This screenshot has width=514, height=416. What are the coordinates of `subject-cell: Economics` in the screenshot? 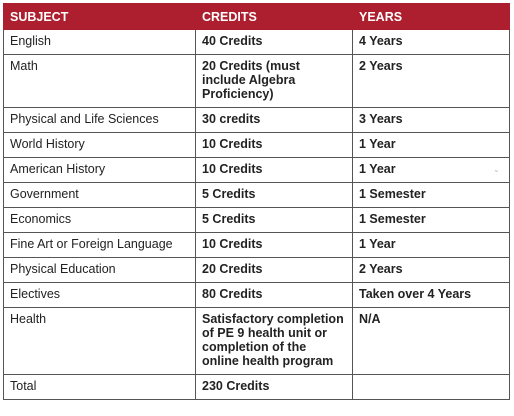 It's located at (99, 220).